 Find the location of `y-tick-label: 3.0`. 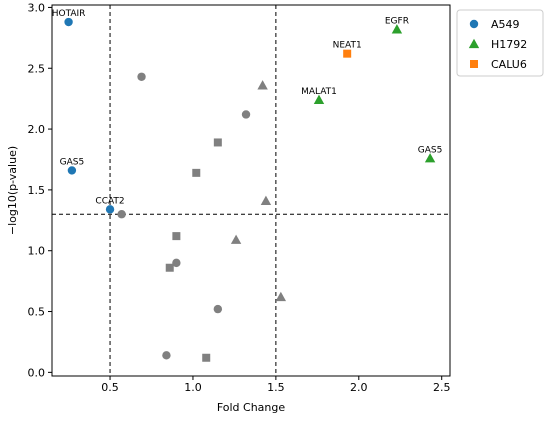

y-tick-label: 3.0 is located at coordinates (37, 7).